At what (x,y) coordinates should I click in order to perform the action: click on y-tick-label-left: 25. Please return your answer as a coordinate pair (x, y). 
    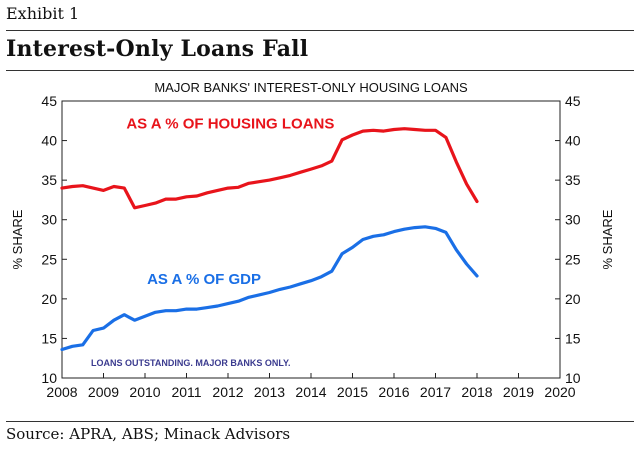
    Looking at the image, I should click on (49, 259).